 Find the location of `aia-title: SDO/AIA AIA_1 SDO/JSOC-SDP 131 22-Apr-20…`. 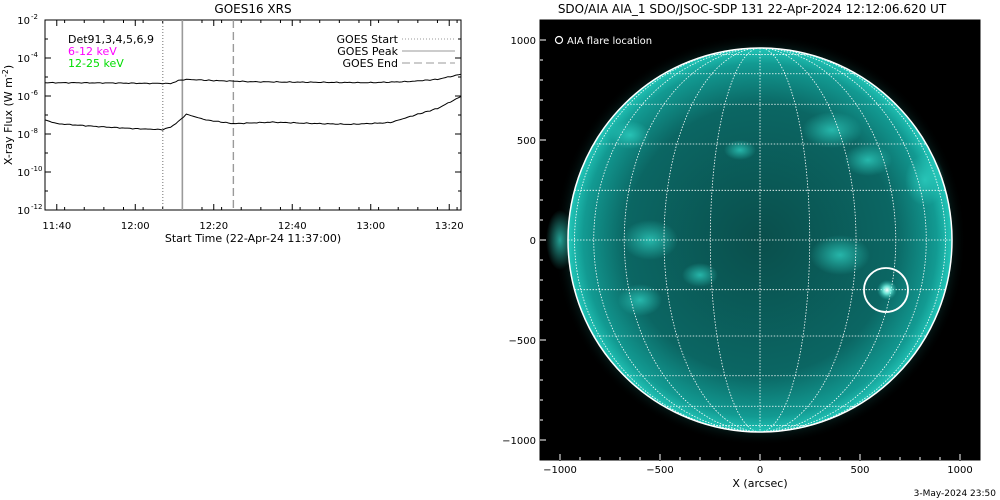

aia-title: SDO/AIA AIA_1 SDO/JSOC-SDP 131 22-Apr-20… is located at coordinates (752, 9).